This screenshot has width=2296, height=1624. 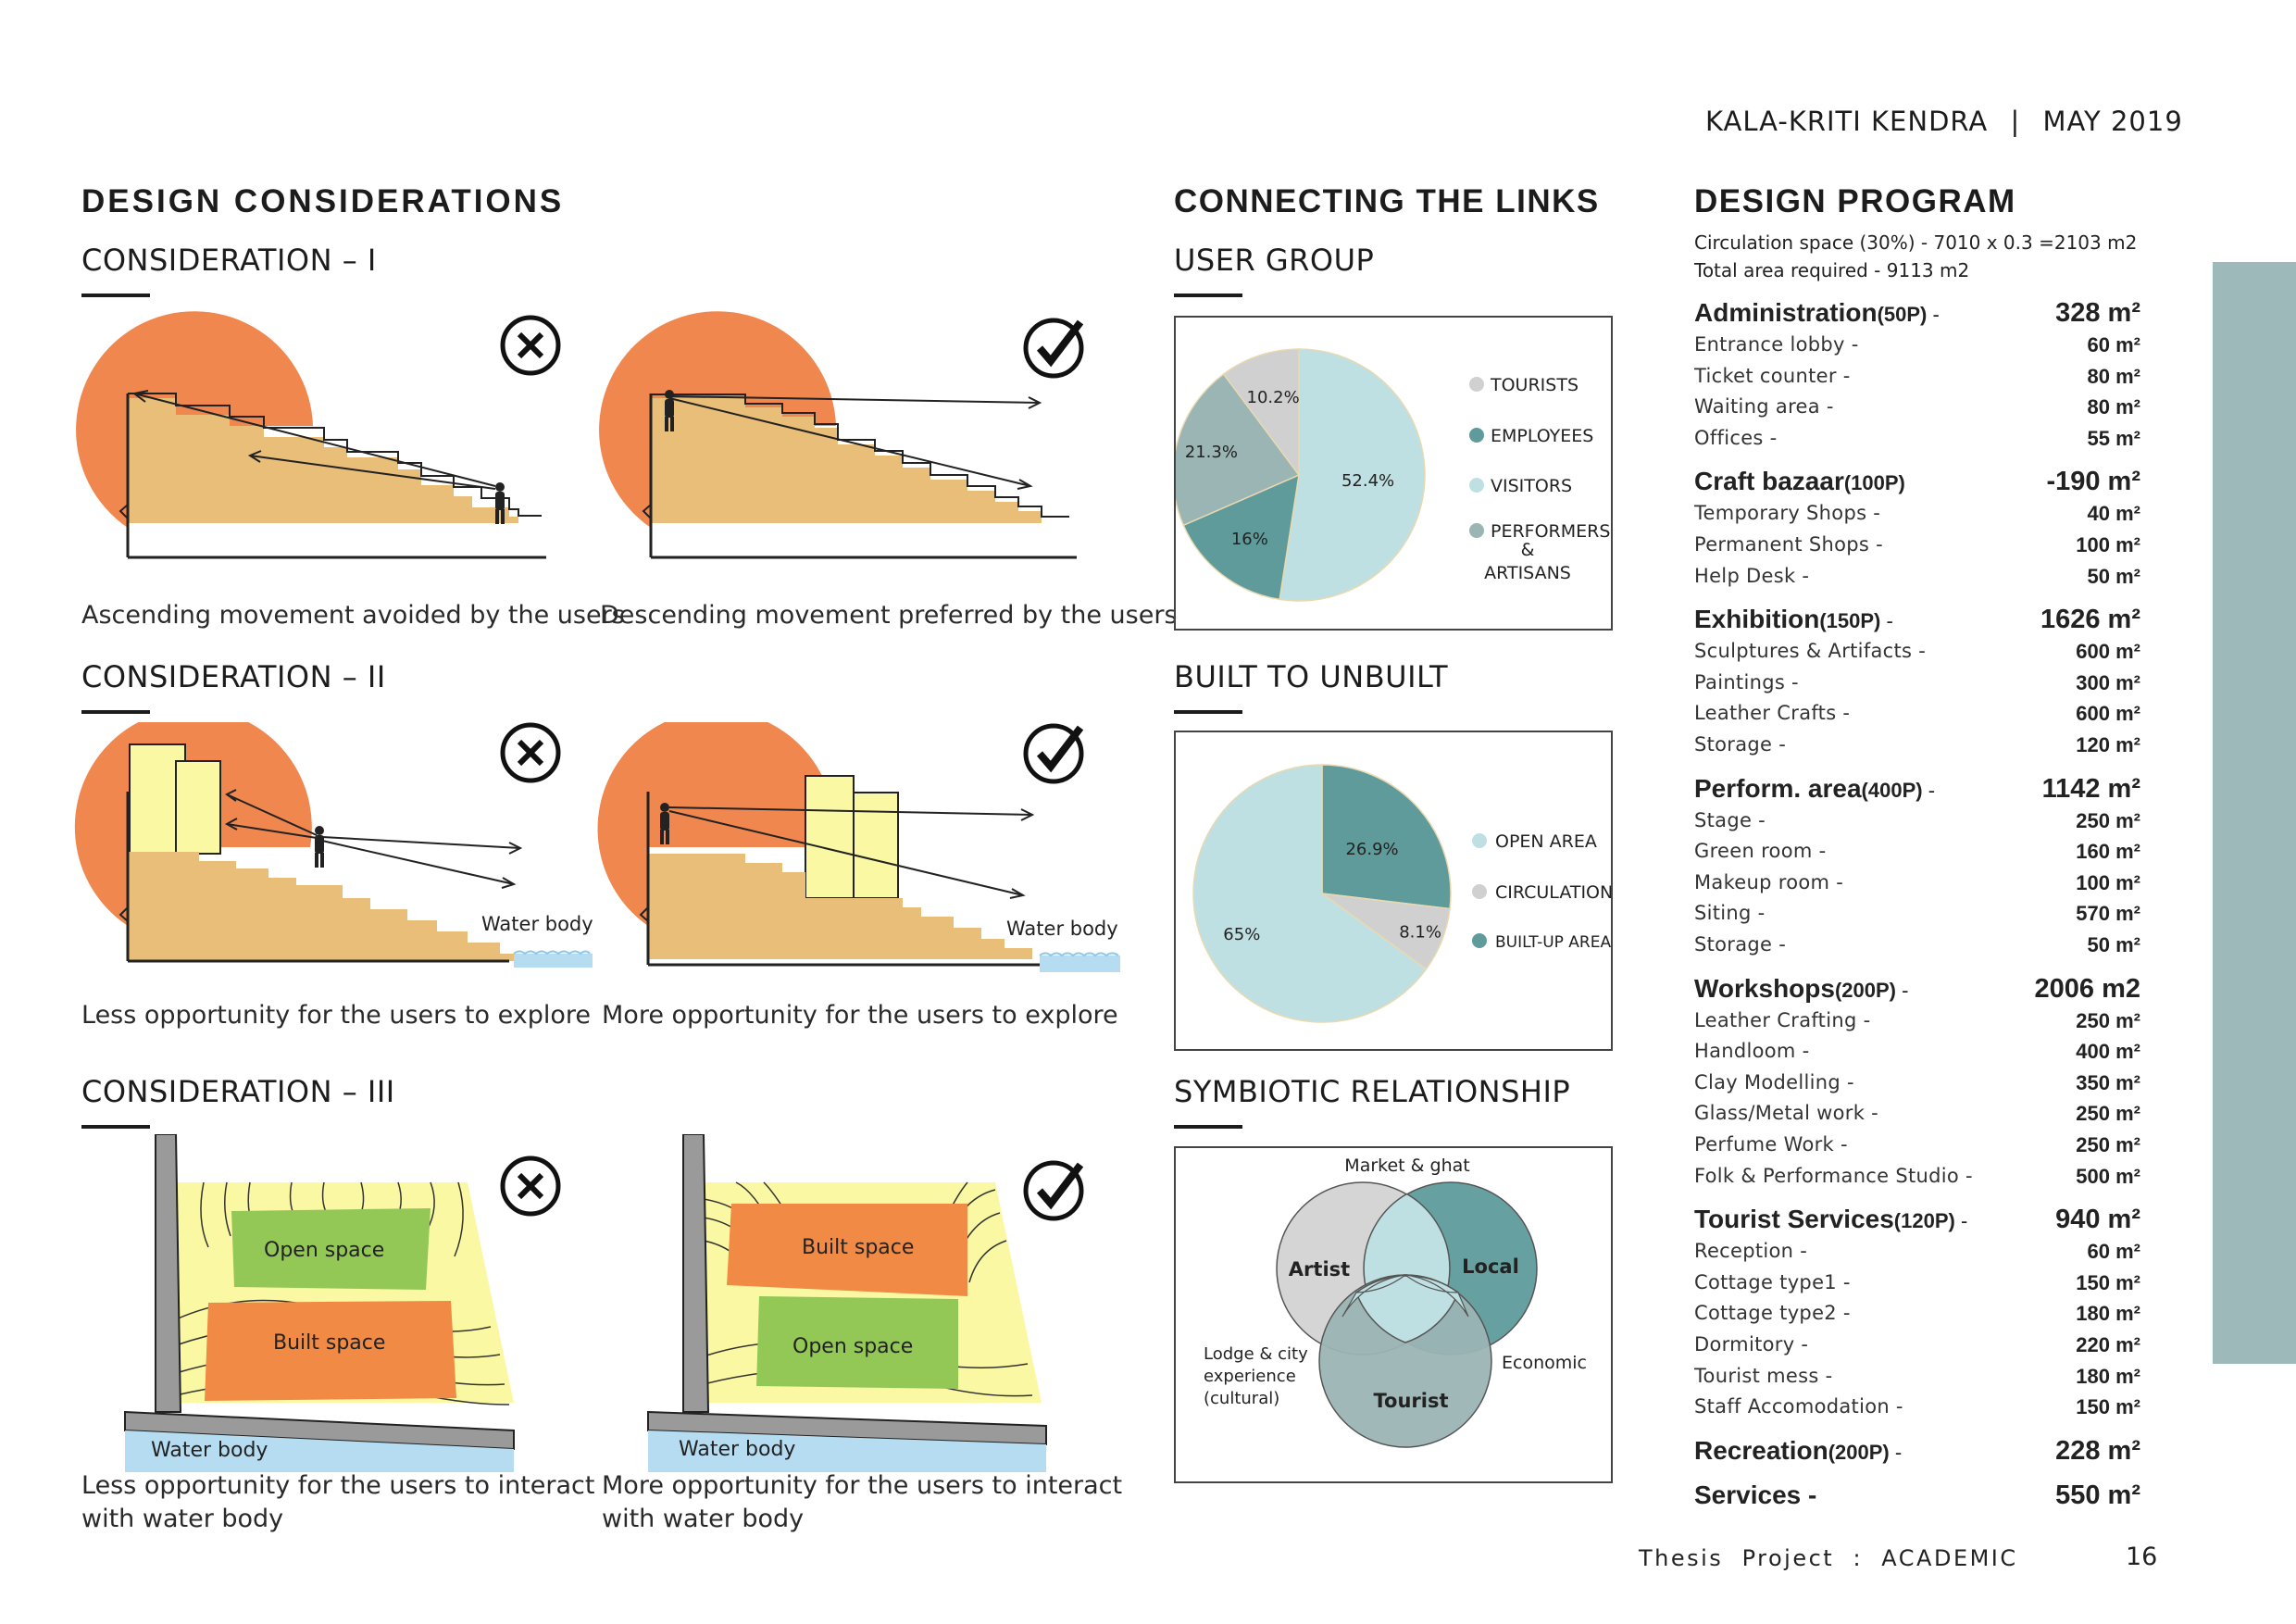 What do you see at coordinates (1917, 1452) in the screenshot?
I see `program-category: Recreation(200P) - 228 m²` at bounding box center [1917, 1452].